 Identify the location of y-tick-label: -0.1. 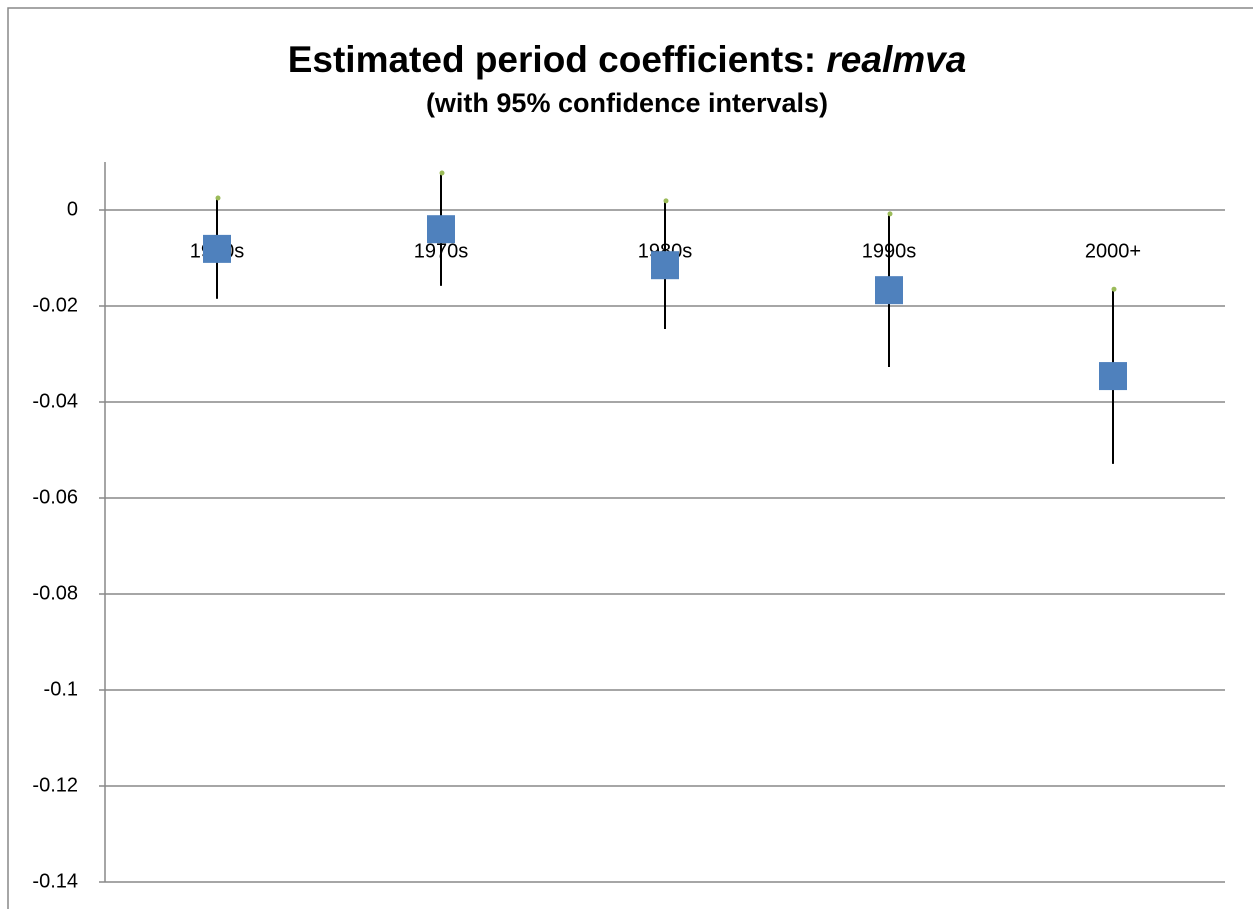
(61, 689).